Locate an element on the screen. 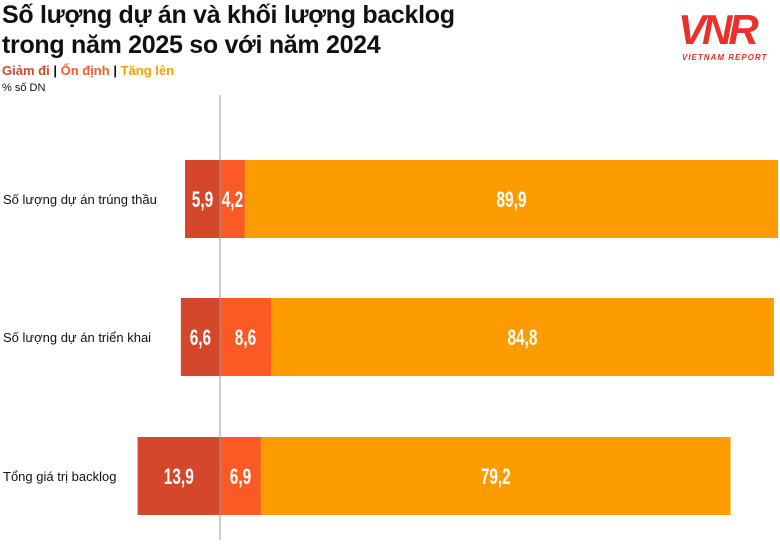 The image size is (780, 552). data-label: 6,6 is located at coordinates (200, 338).